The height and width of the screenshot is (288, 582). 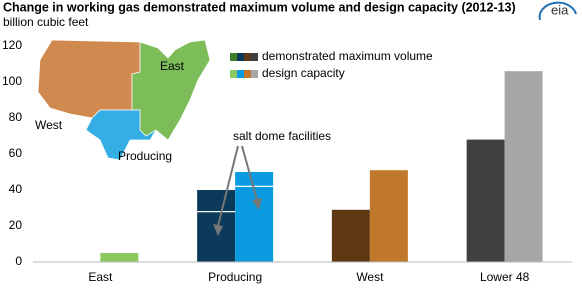 What do you see at coordinates (235, 277) in the screenshot?
I see `x-tick-label: Producing` at bounding box center [235, 277].